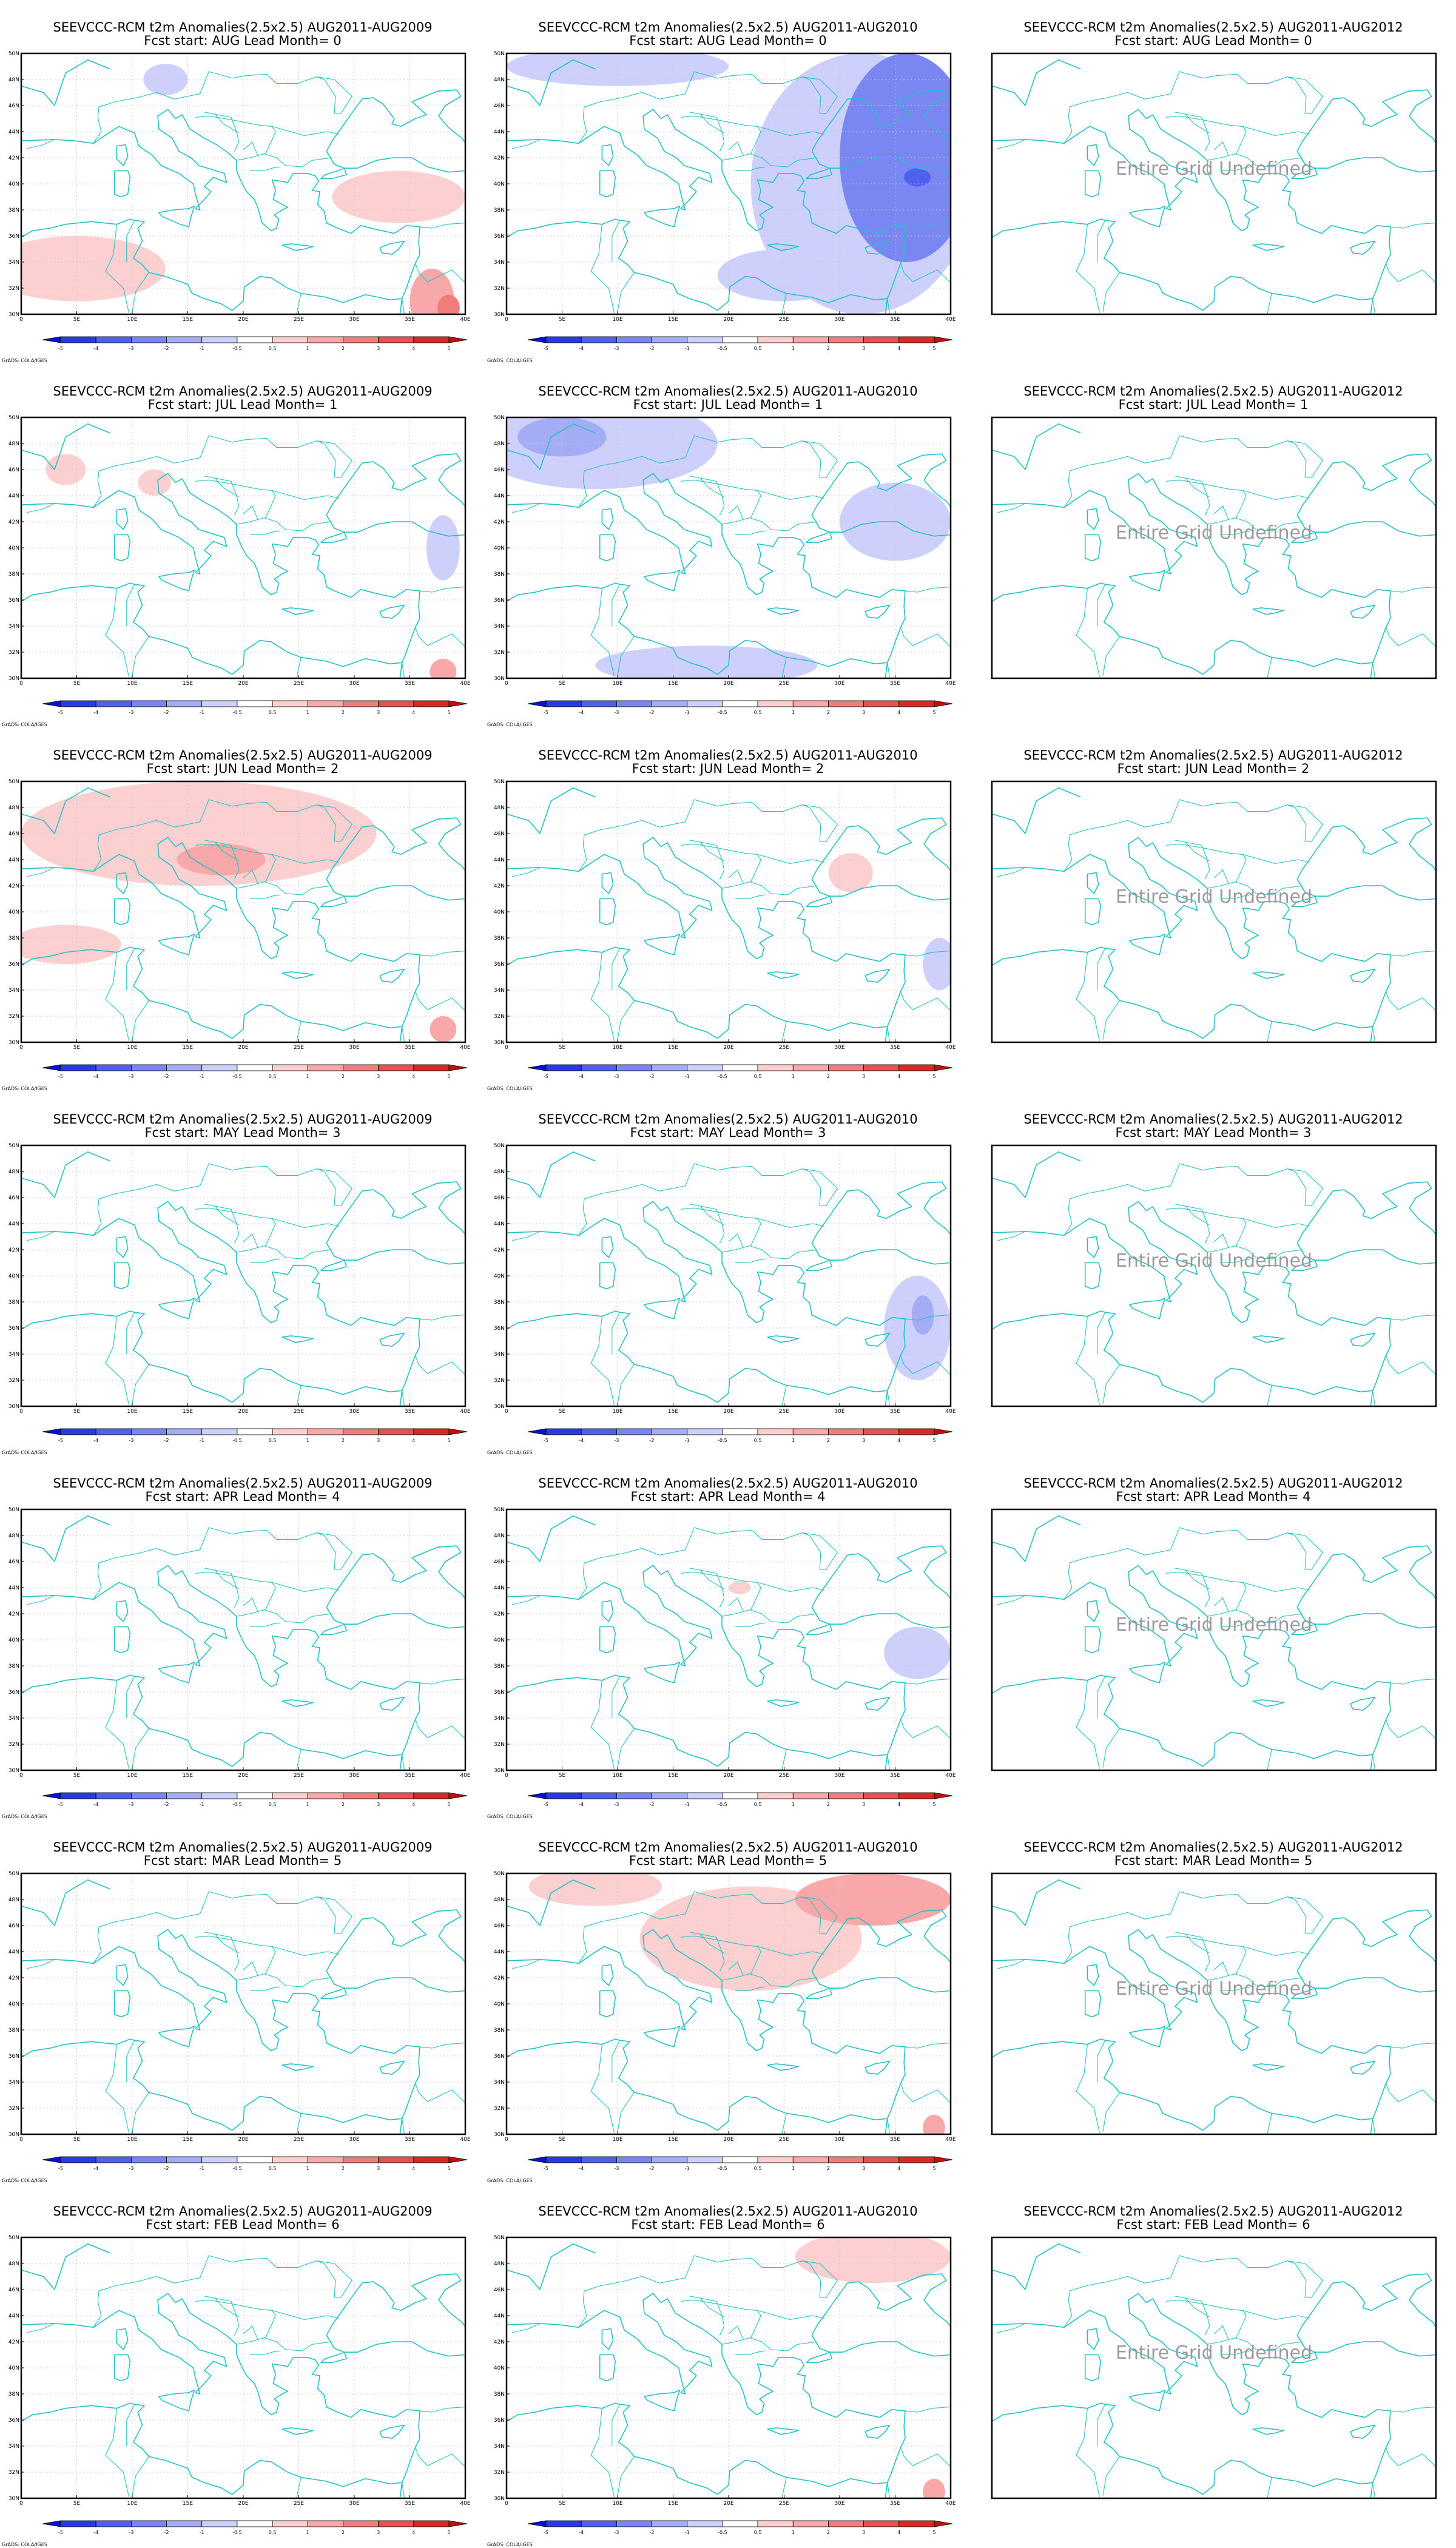 The width and height of the screenshot is (1456, 2548). What do you see at coordinates (13, 601) in the screenshot?
I see `y-tick-label: 36N` at bounding box center [13, 601].